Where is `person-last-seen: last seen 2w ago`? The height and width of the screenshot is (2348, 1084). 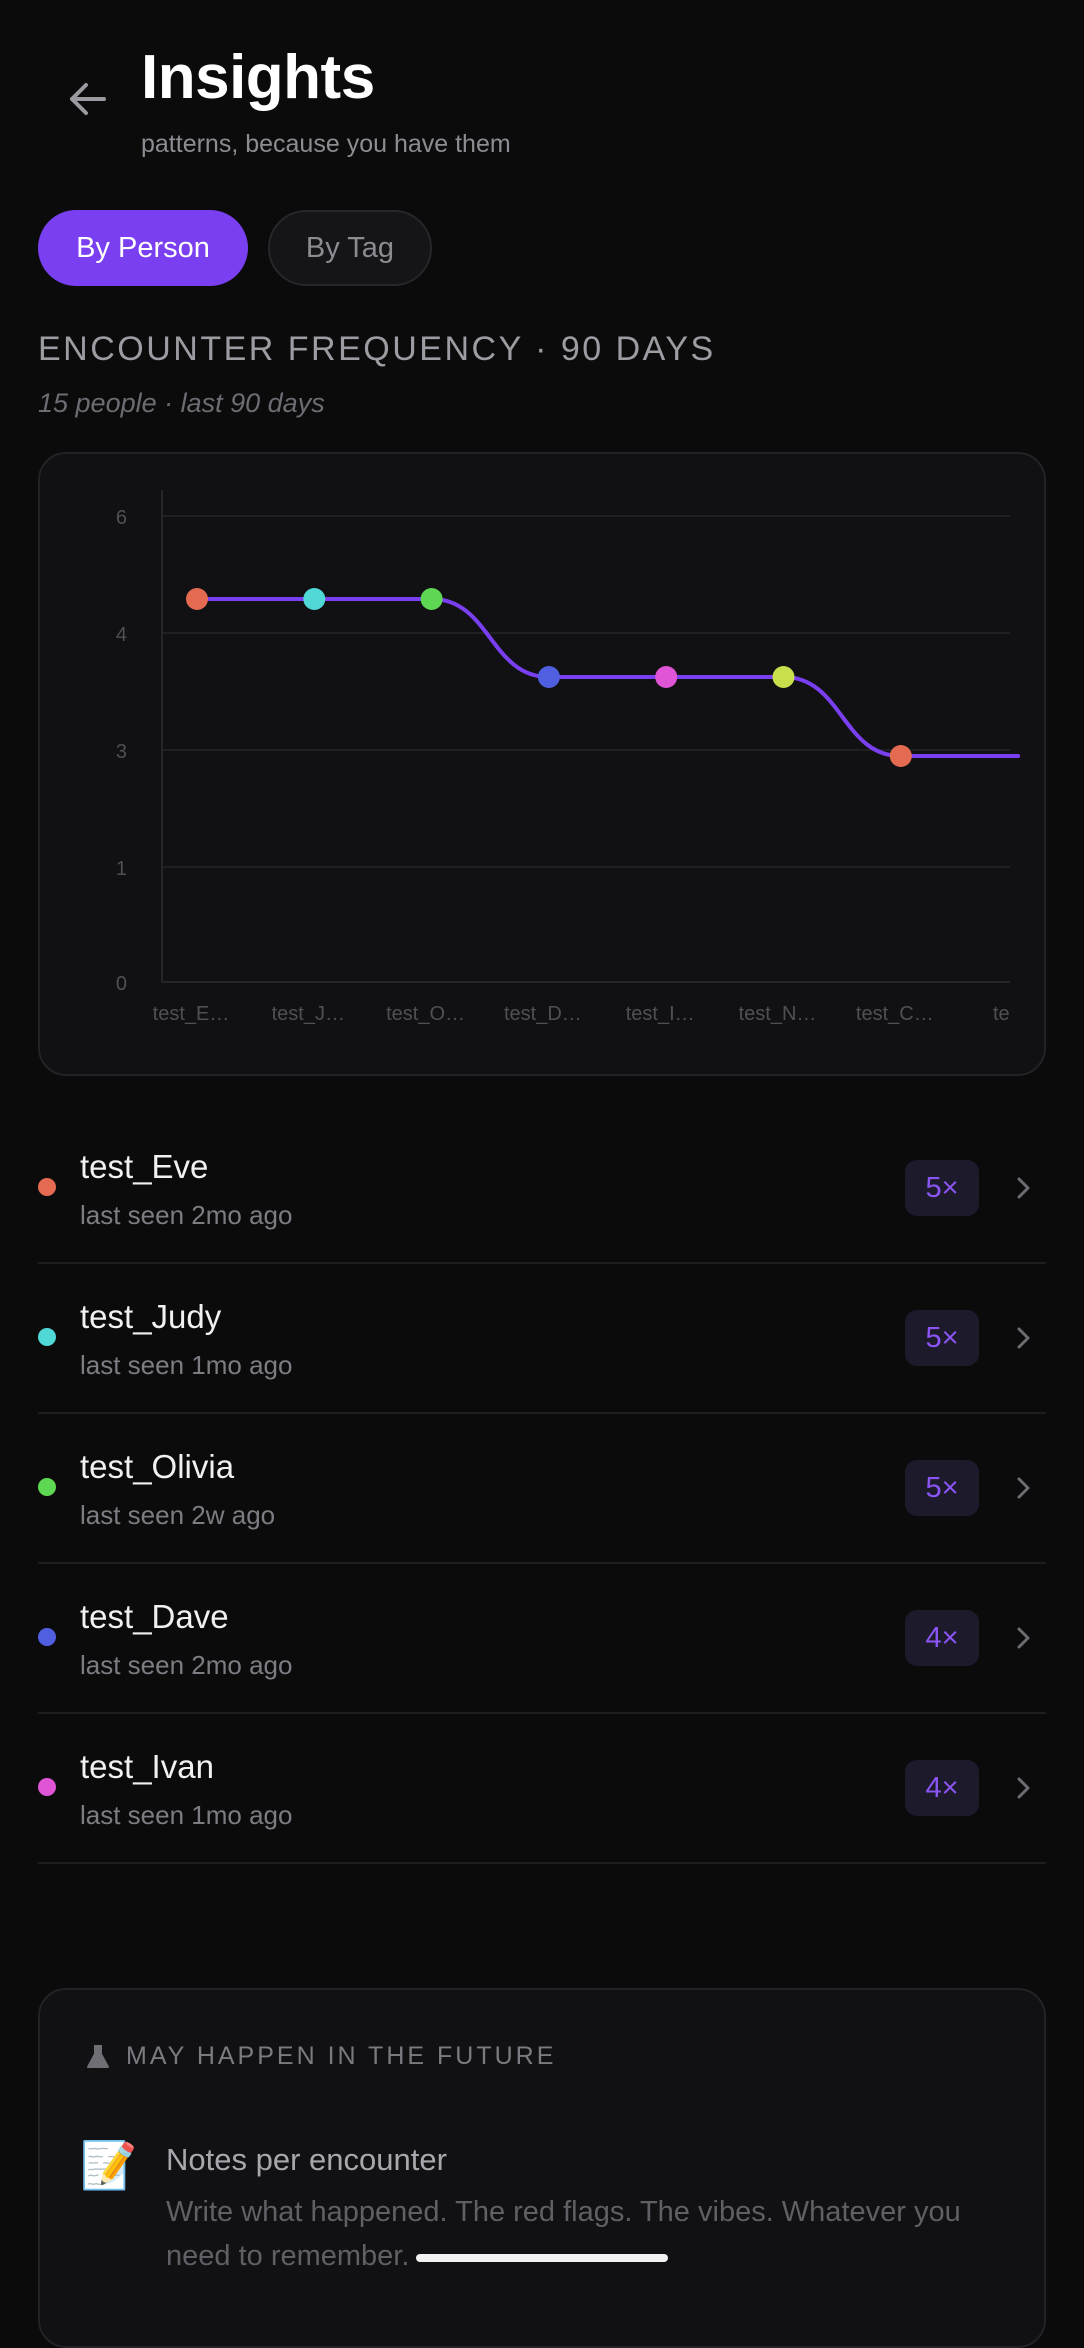
person-last-seen: last seen 2w ago is located at coordinates (178, 1515).